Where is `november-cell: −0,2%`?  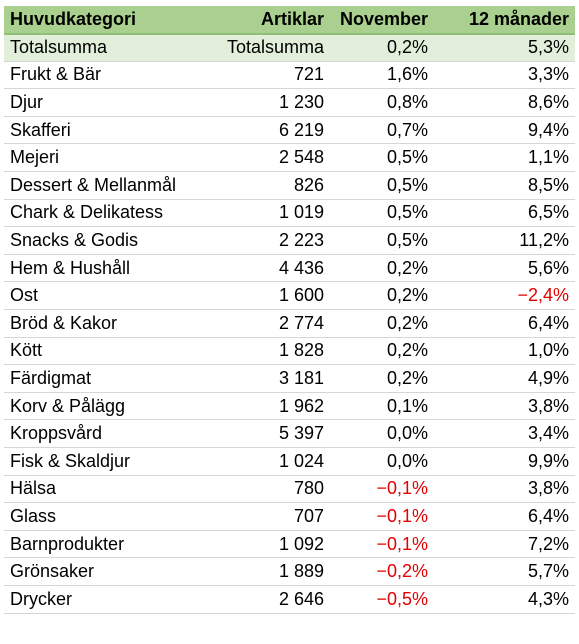
november-cell: −0,2% is located at coordinates (382, 571).